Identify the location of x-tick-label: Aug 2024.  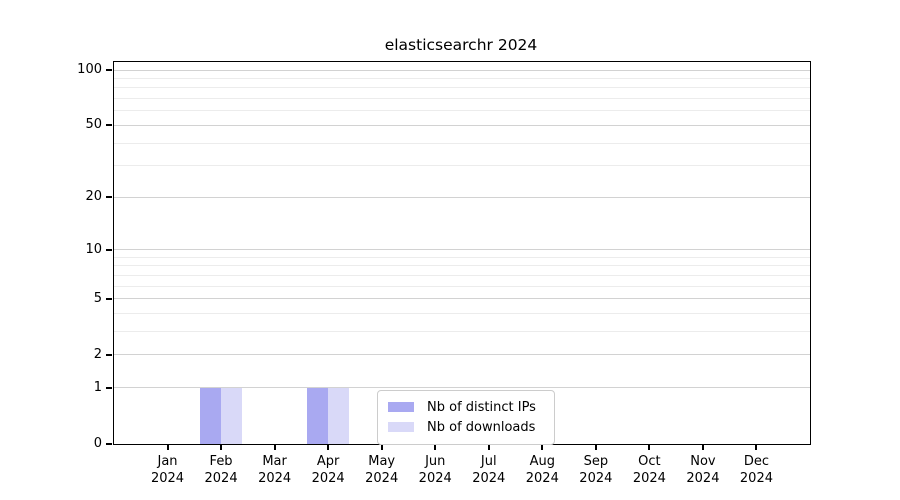
(542, 470).